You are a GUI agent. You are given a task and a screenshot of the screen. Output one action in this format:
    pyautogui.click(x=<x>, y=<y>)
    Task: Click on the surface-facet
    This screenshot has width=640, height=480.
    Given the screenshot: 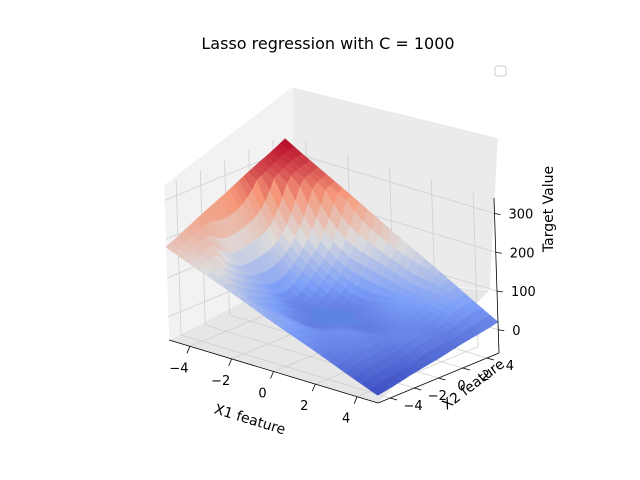 What is the action you would take?
    pyautogui.click(x=287, y=144)
    